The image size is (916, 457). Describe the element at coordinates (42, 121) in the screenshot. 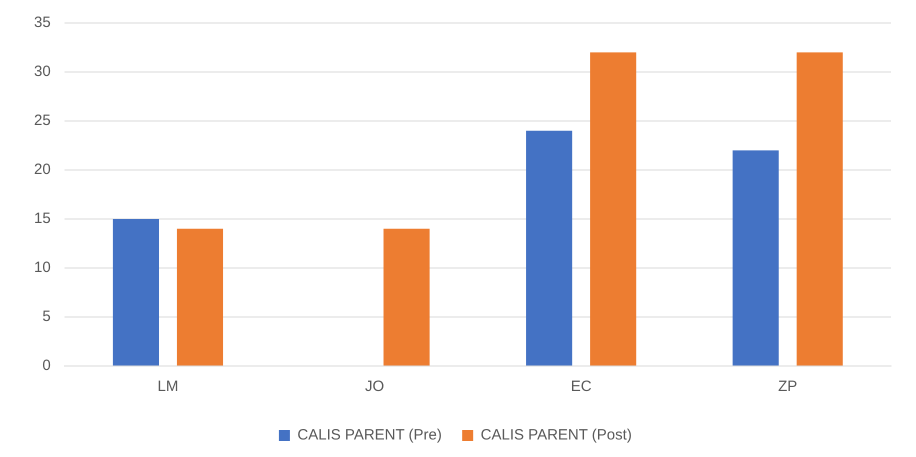

I see `y-tick-label: 25` at that location.